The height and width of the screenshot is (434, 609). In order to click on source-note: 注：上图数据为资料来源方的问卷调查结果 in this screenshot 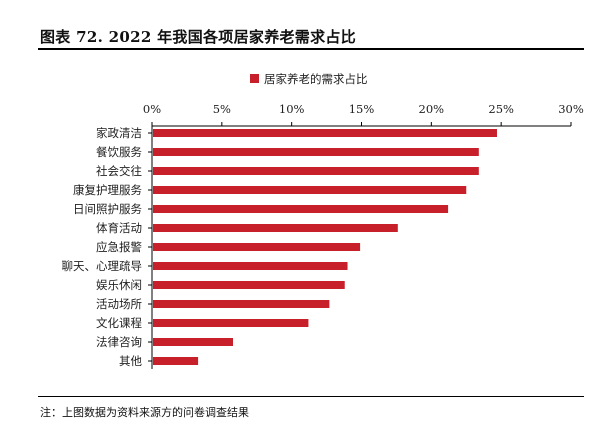, I will do `click(144, 412)`.